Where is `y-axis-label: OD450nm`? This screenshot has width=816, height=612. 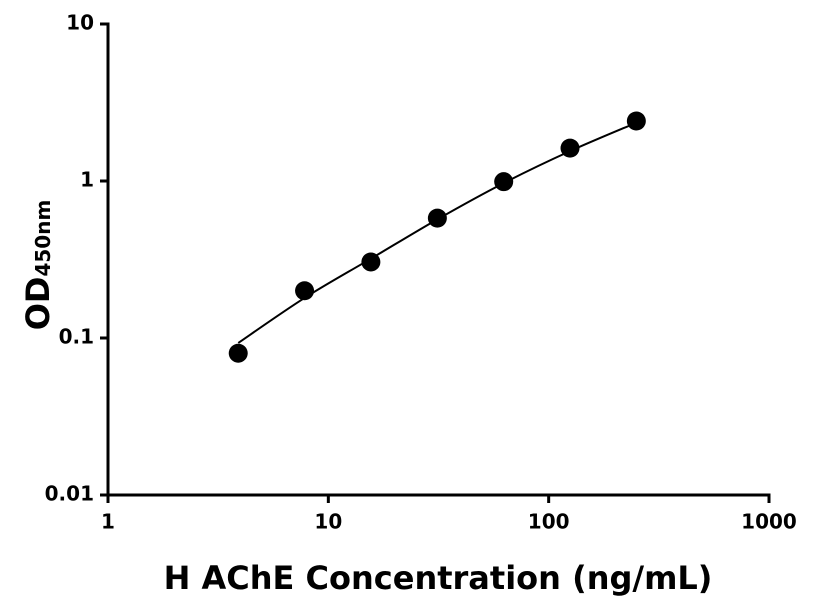
y-axis-label: OD450nm is located at coordinates (38, 265).